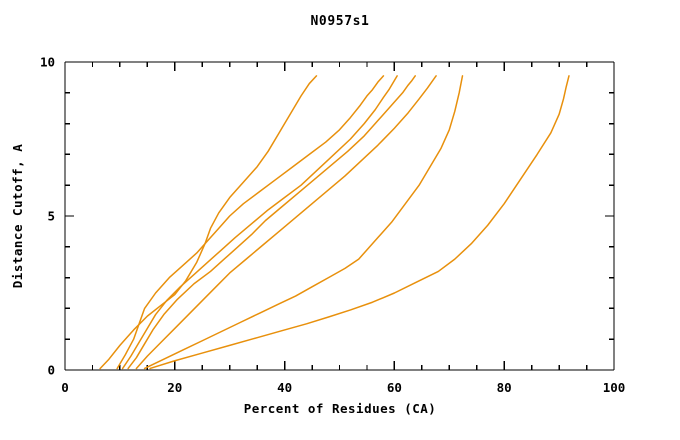 The width and height of the screenshot is (680, 440). Describe the element at coordinates (340, 408) in the screenshot. I see `x-axis-title: Percent of Residues (CA)` at that location.